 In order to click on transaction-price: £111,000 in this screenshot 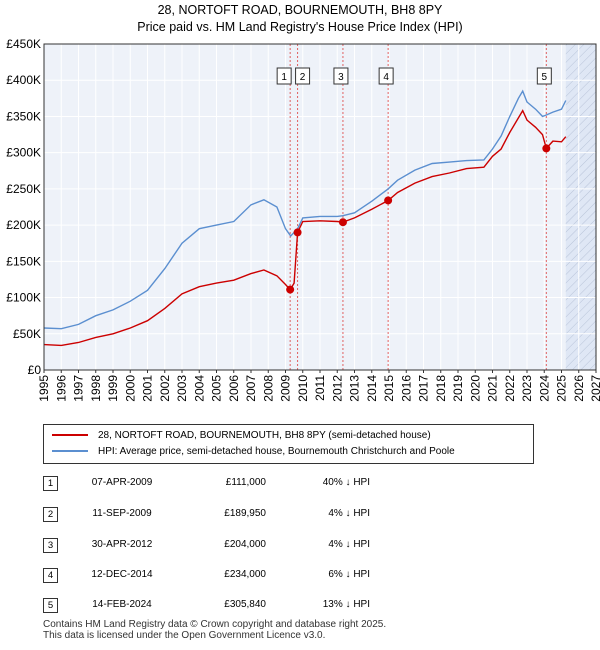, I will do `click(245, 482)`.